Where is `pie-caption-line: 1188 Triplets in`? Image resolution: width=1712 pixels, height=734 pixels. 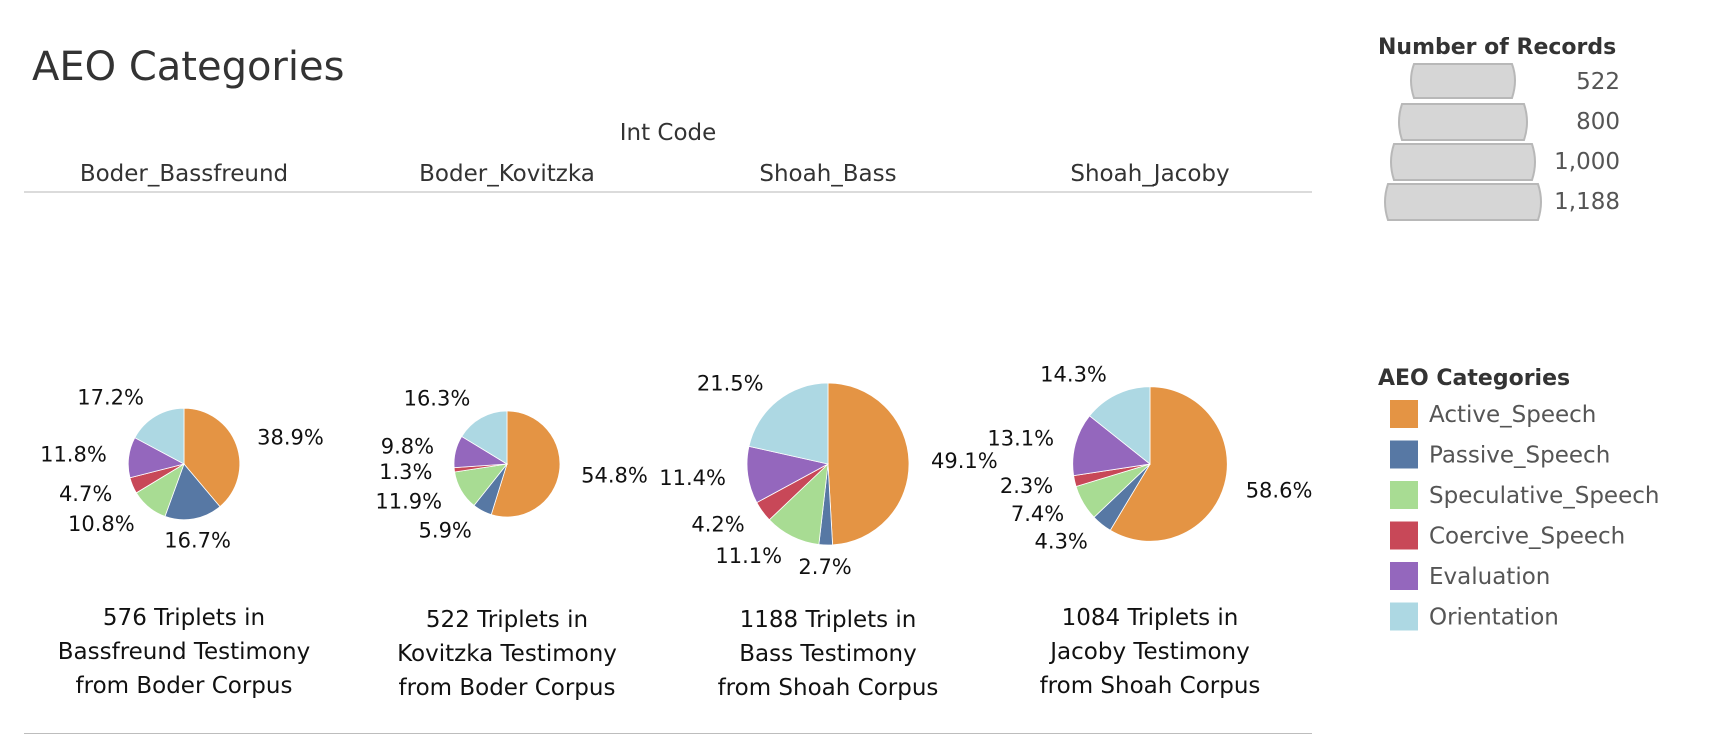 pie-caption-line: 1188 Triplets in is located at coordinates (828, 620).